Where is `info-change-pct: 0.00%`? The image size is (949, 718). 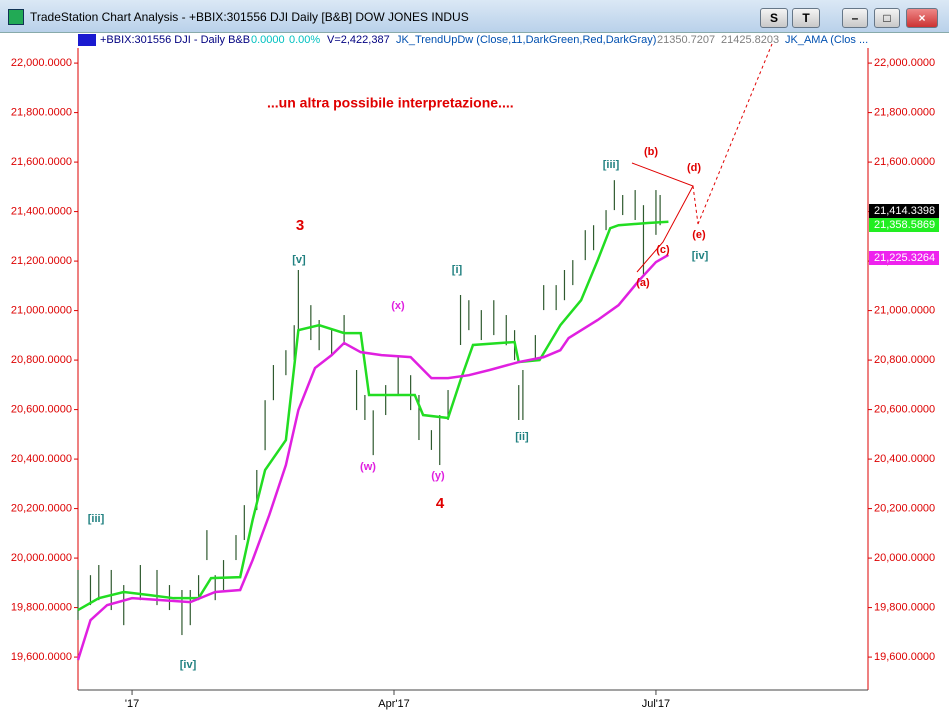
info-change-pct: 0.00% is located at coordinates (304, 40).